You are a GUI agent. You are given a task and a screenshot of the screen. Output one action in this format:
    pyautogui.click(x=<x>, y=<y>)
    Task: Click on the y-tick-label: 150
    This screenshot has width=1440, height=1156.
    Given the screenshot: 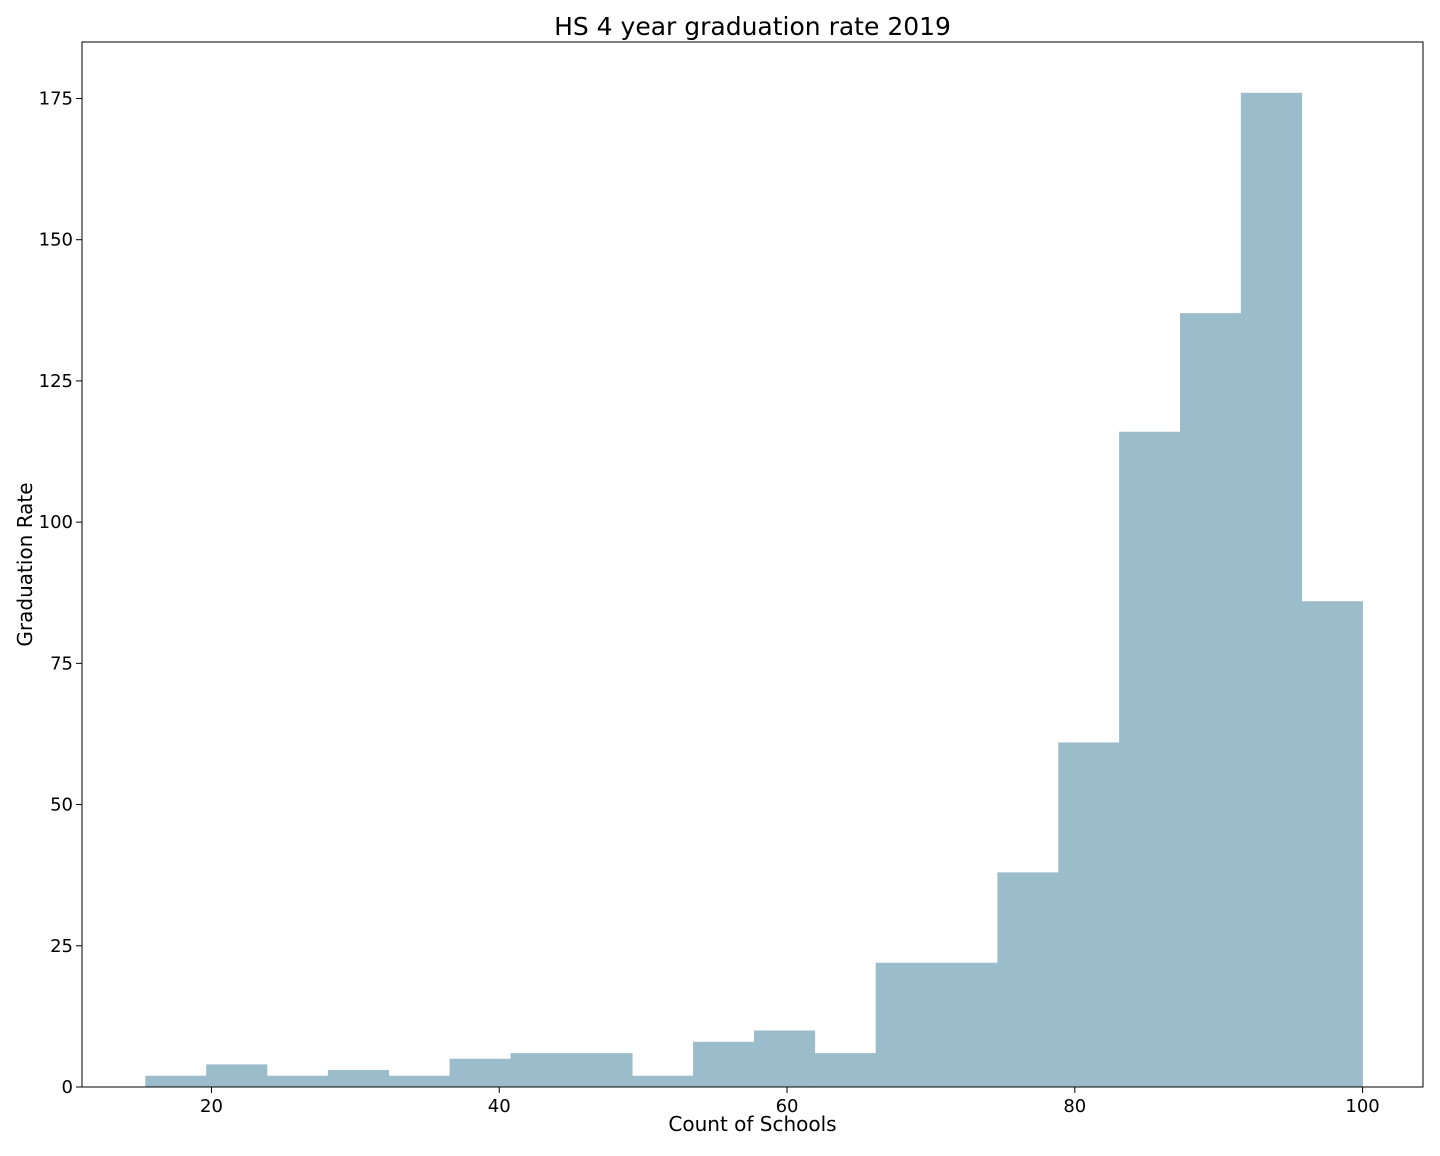 What is the action you would take?
    pyautogui.click(x=56, y=240)
    